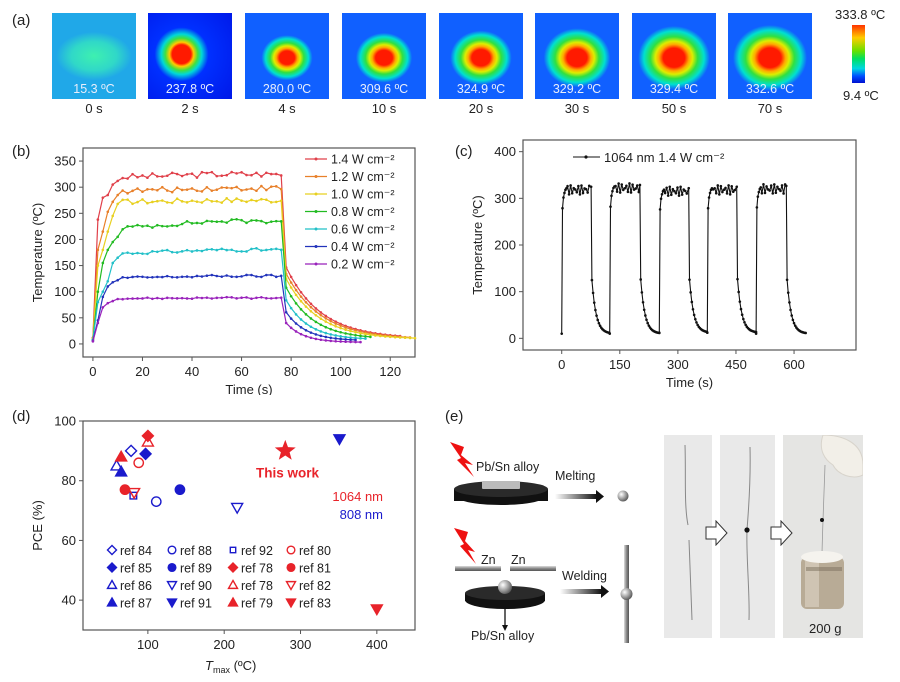 The width and height of the screenshot is (900, 682). Describe the element at coordinates (341, 371) in the screenshot. I see `x-tick-label: 100` at that location.